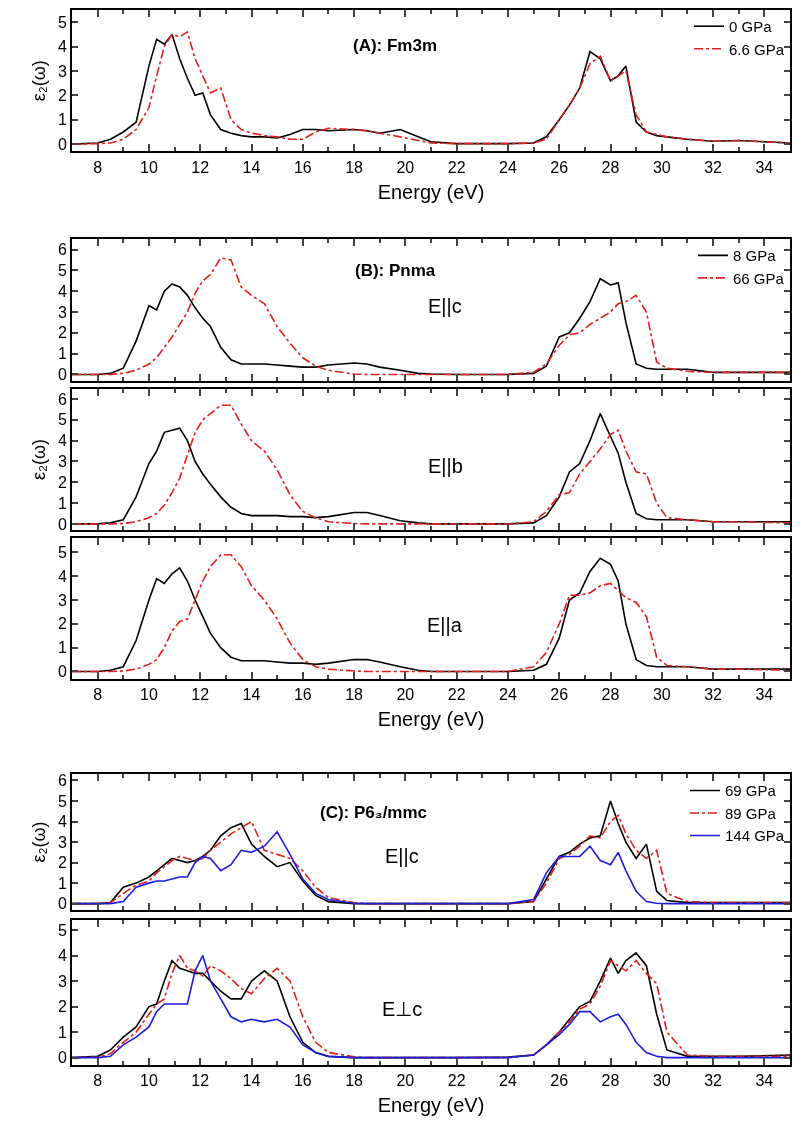 This screenshot has width=801, height=1144. What do you see at coordinates (755, 256) in the screenshot?
I see `legend-label: 8 GPa` at bounding box center [755, 256].